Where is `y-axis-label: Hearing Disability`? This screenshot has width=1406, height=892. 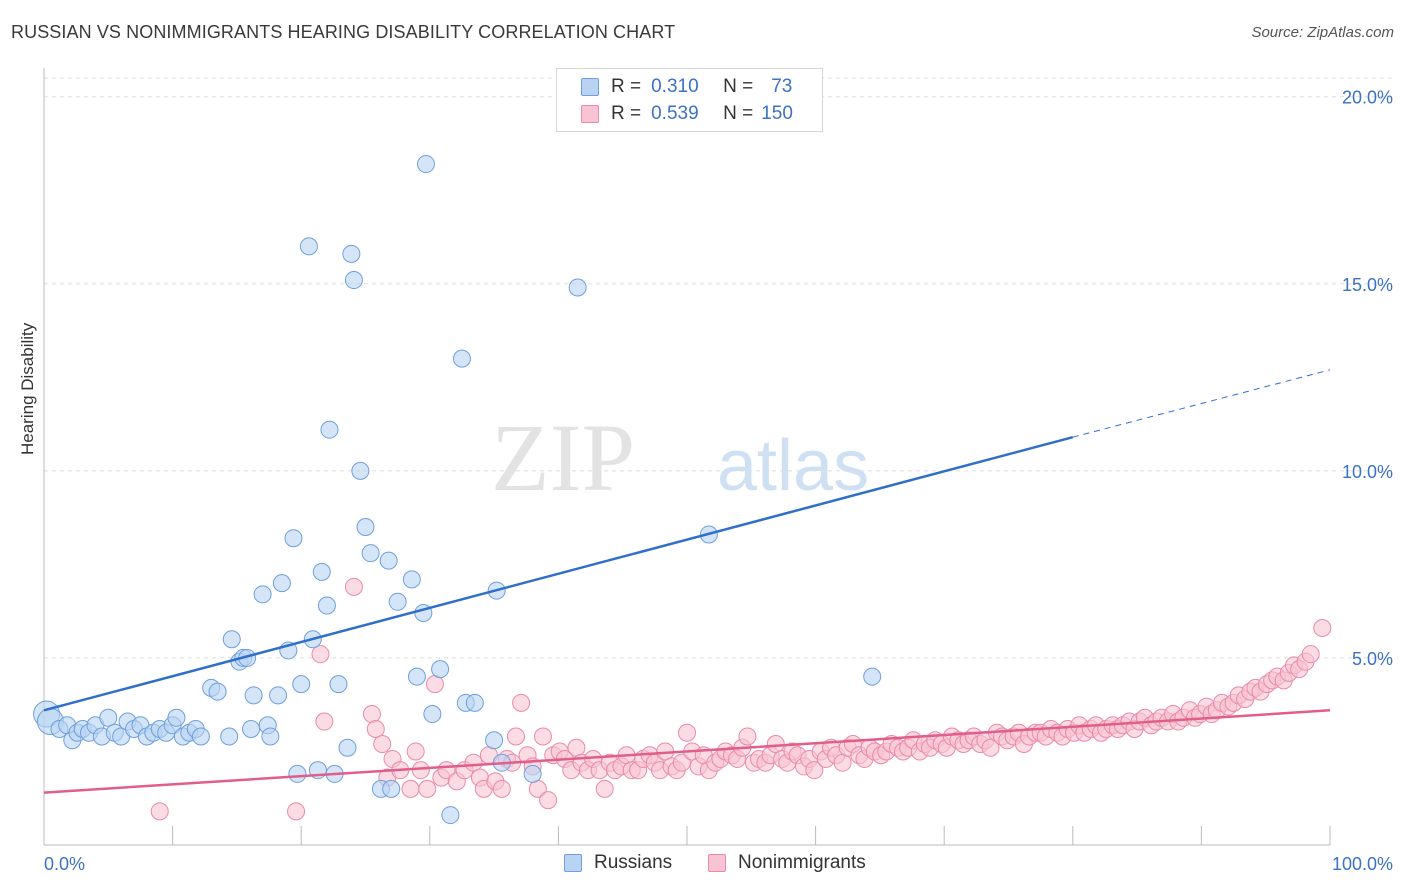
y-axis-label: Hearing Disability is located at coordinates (27, 388).